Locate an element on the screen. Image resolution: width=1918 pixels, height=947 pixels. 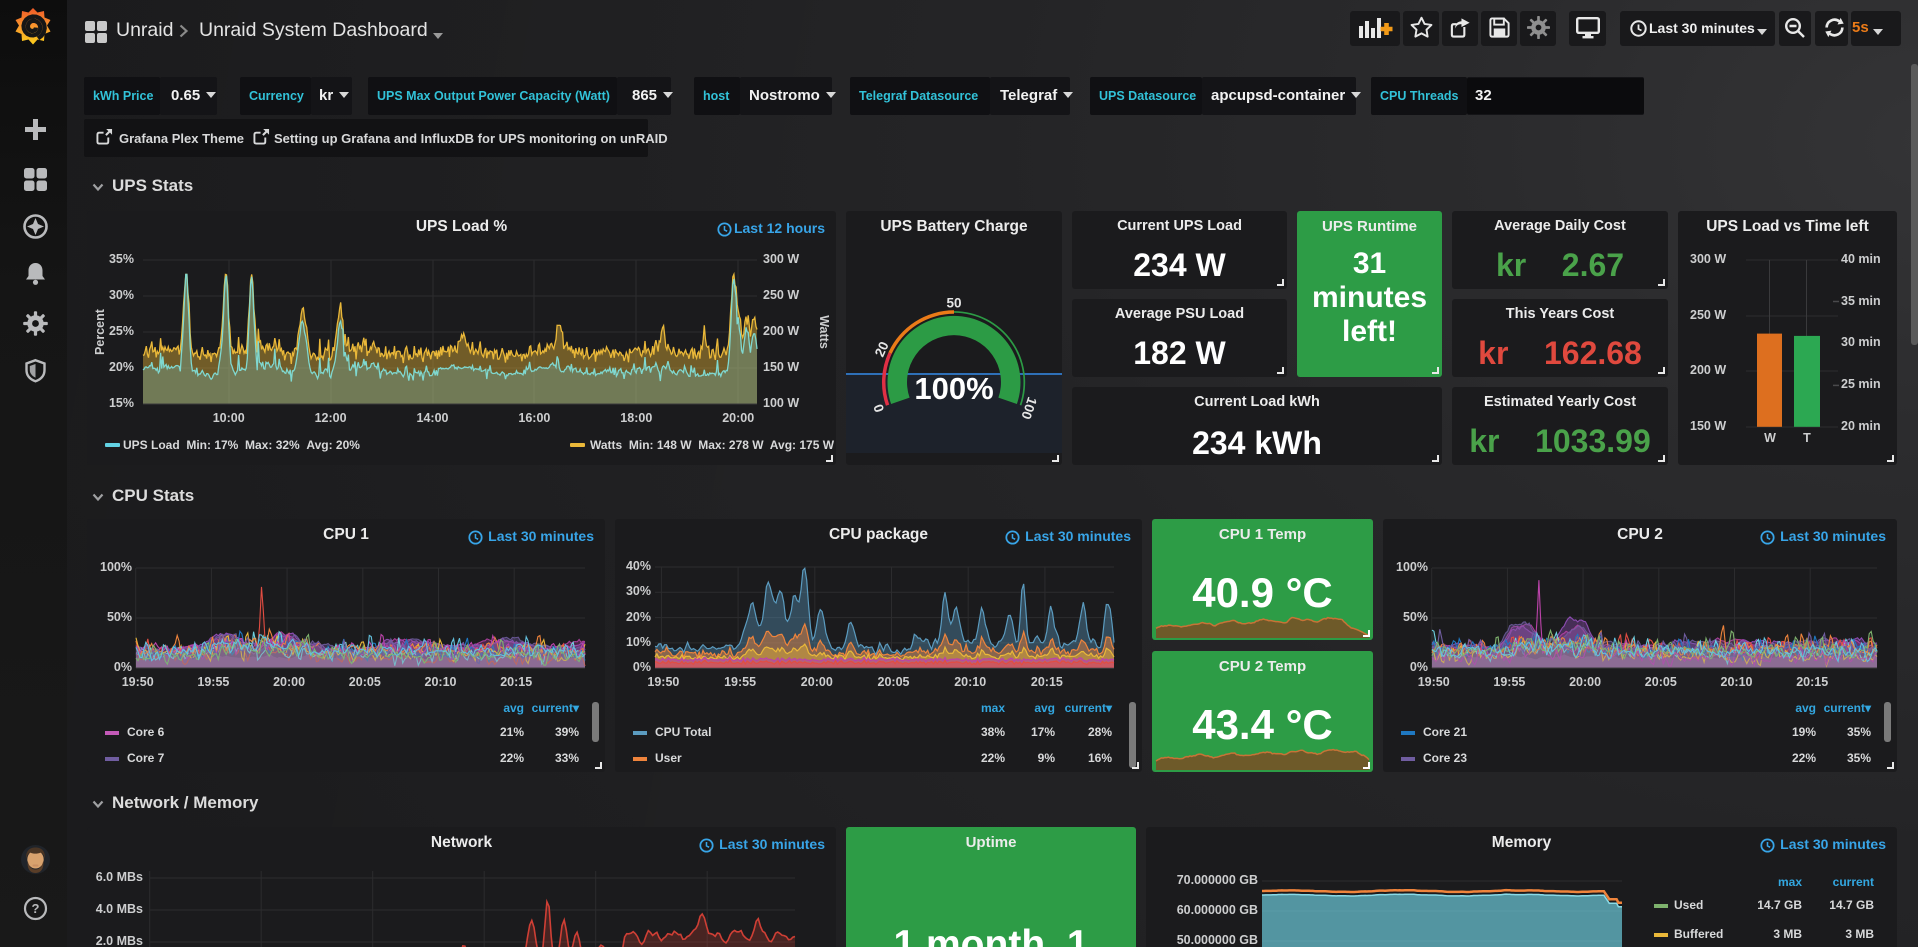
svg-text: 0 is located at coordinates (879, 408).